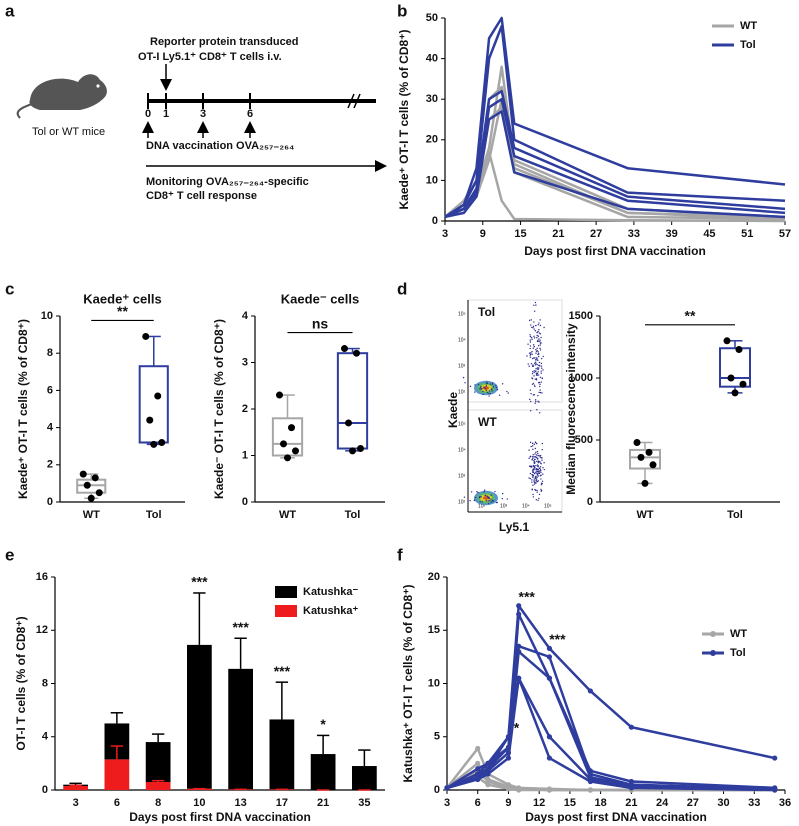 The height and width of the screenshot is (826, 799). I want to click on y-tick-label: 12, so click(42, 630).